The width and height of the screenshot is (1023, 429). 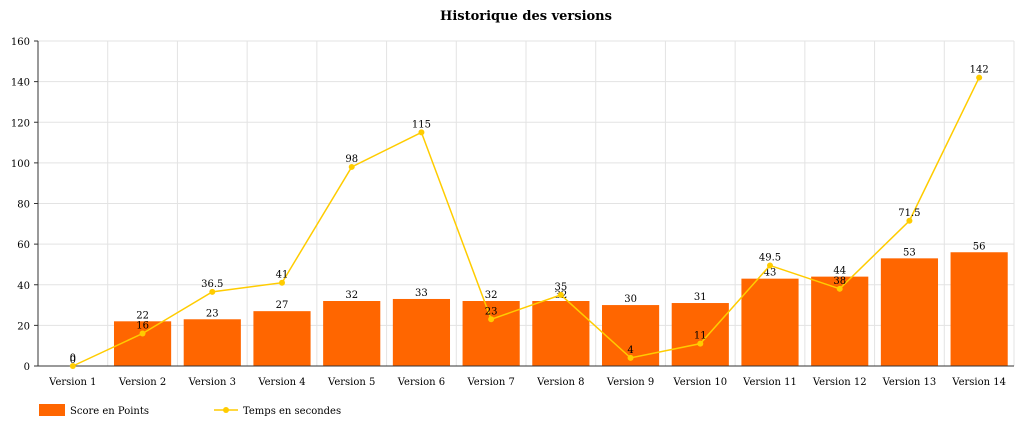 What do you see at coordinates (23, 326) in the screenshot?
I see `y-tick-label: 20` at bounding box center [23, 326].